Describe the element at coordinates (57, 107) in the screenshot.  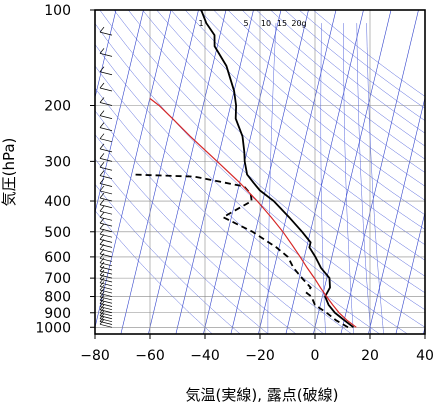
I see `y-tick-label: 200` at that location.